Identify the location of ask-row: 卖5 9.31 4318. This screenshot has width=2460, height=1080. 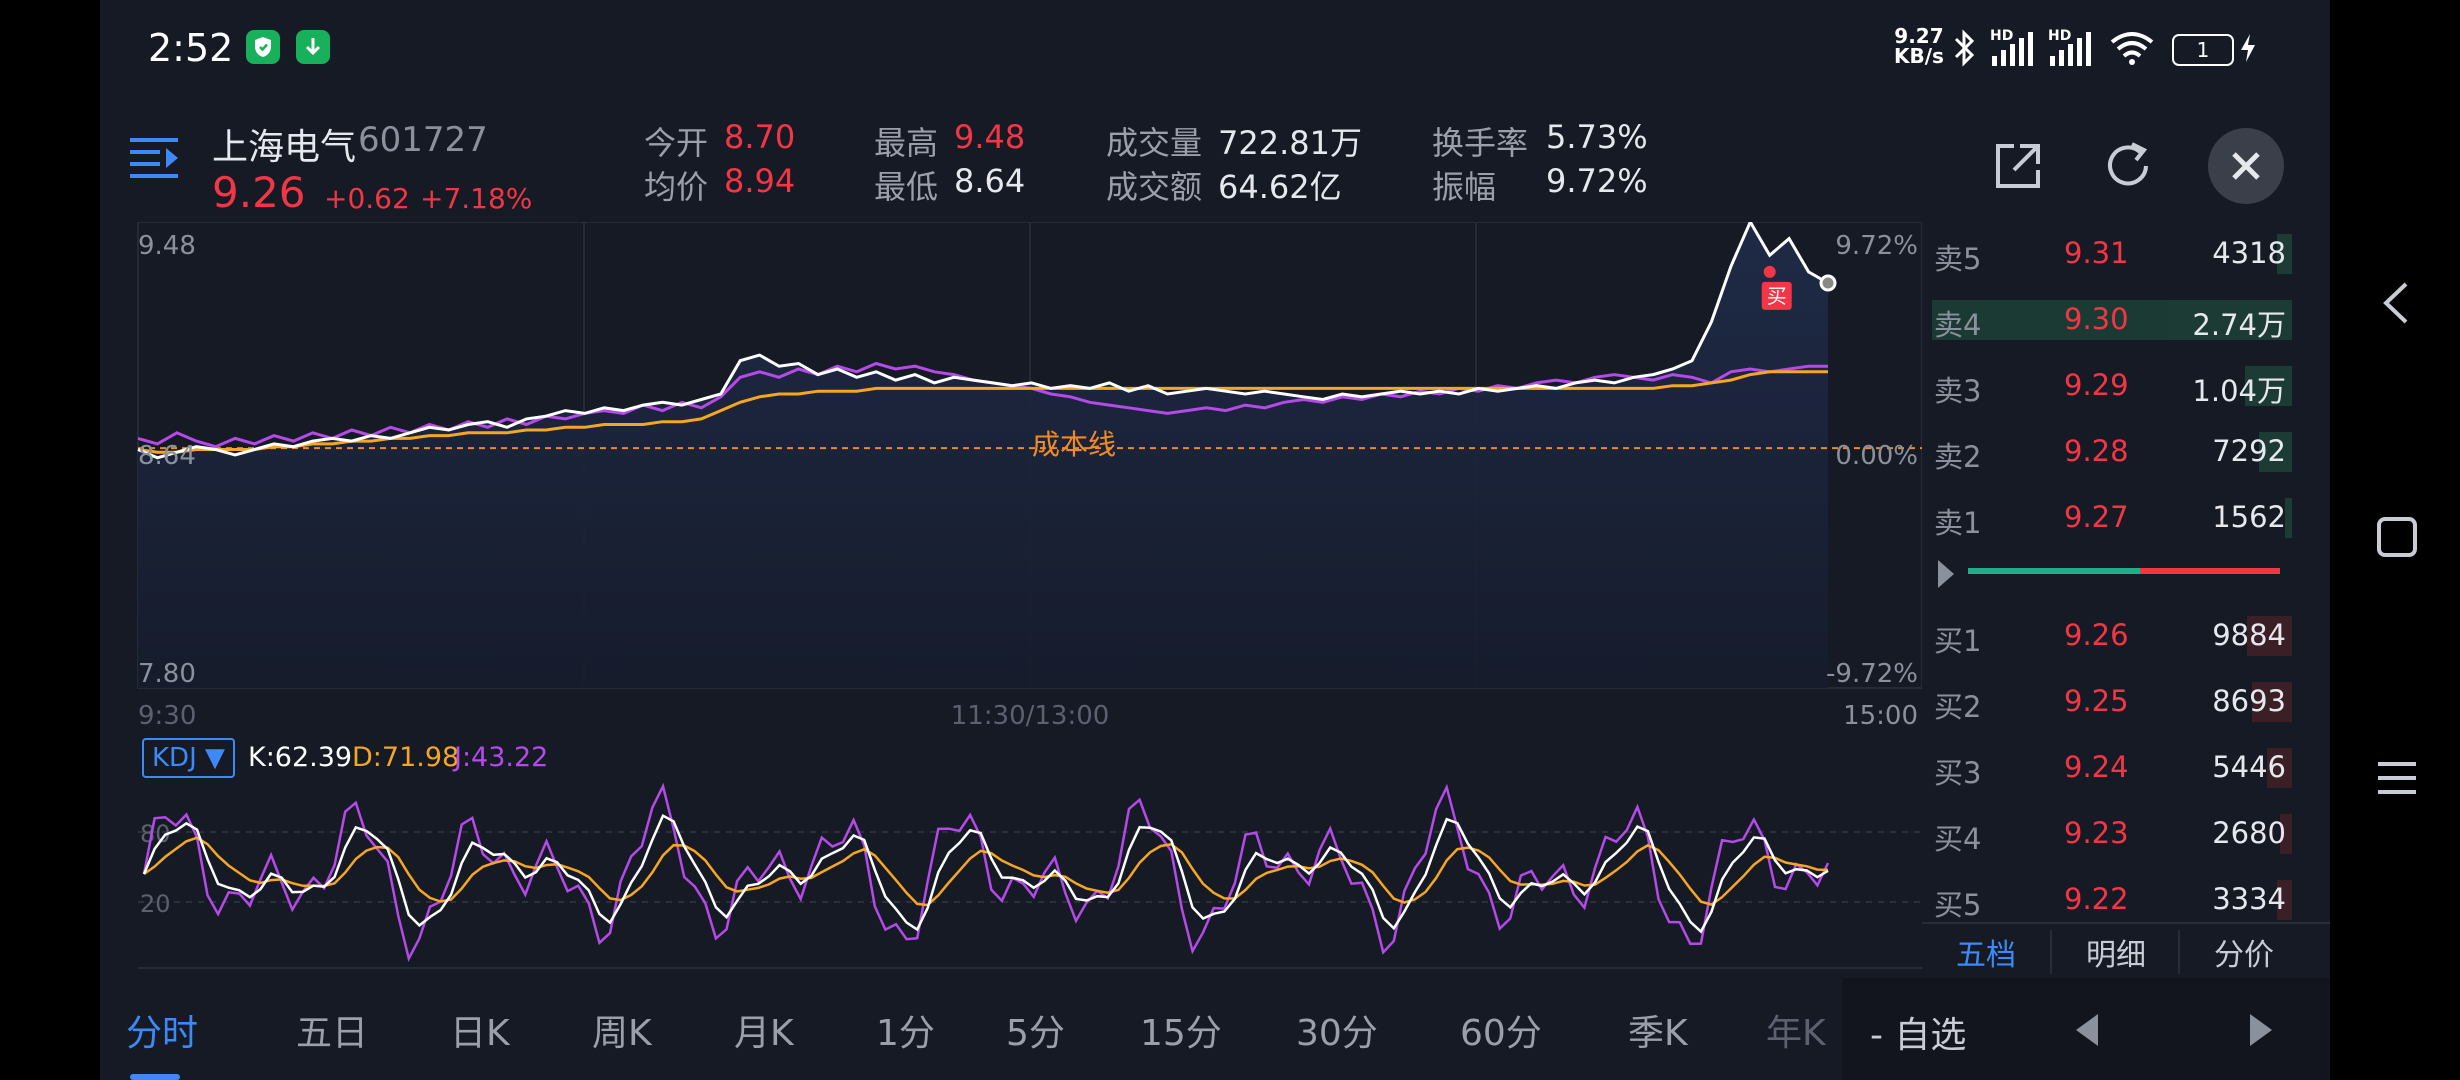
(2126, 256).